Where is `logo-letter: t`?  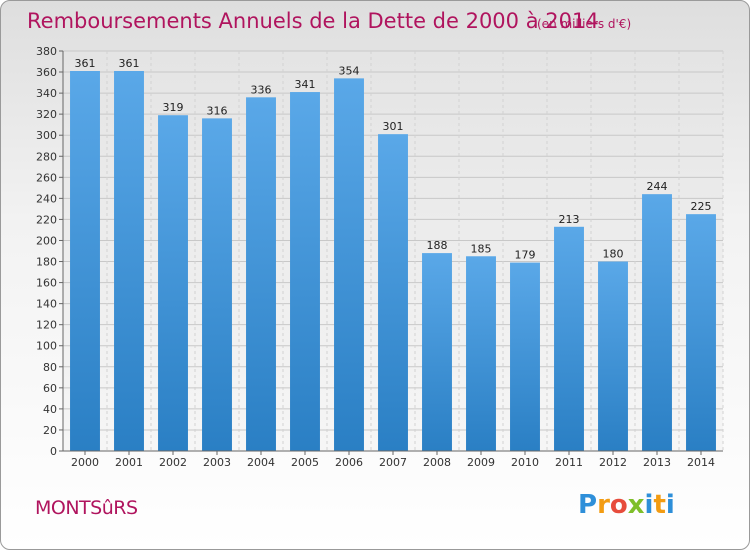 logo-letter: t is located at coordinates (659, 505).